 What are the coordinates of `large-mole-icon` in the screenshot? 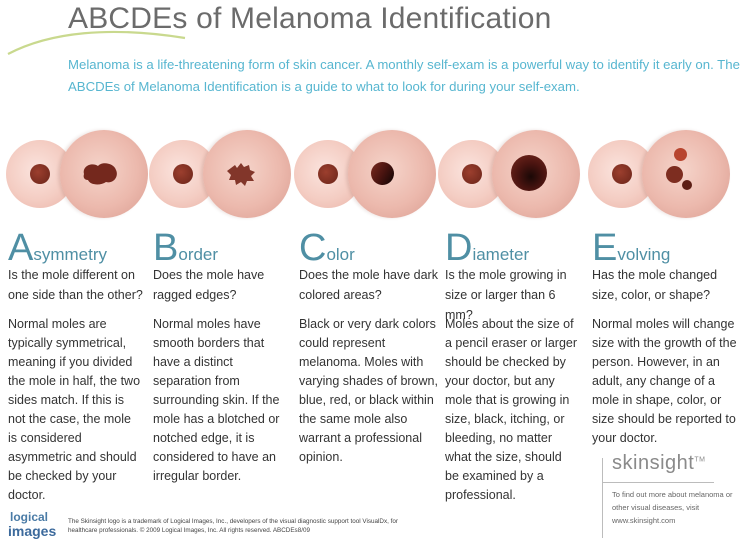 It's located at (529, 173).